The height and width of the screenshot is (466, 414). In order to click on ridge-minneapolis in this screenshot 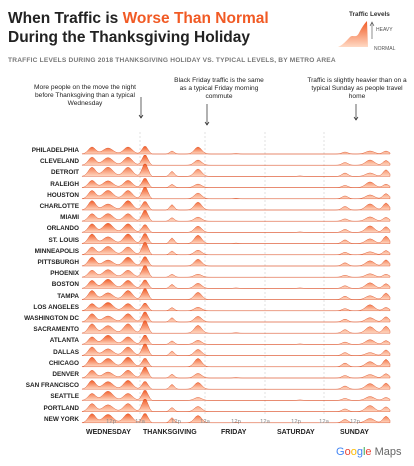, I will do `click(236, 248)`.